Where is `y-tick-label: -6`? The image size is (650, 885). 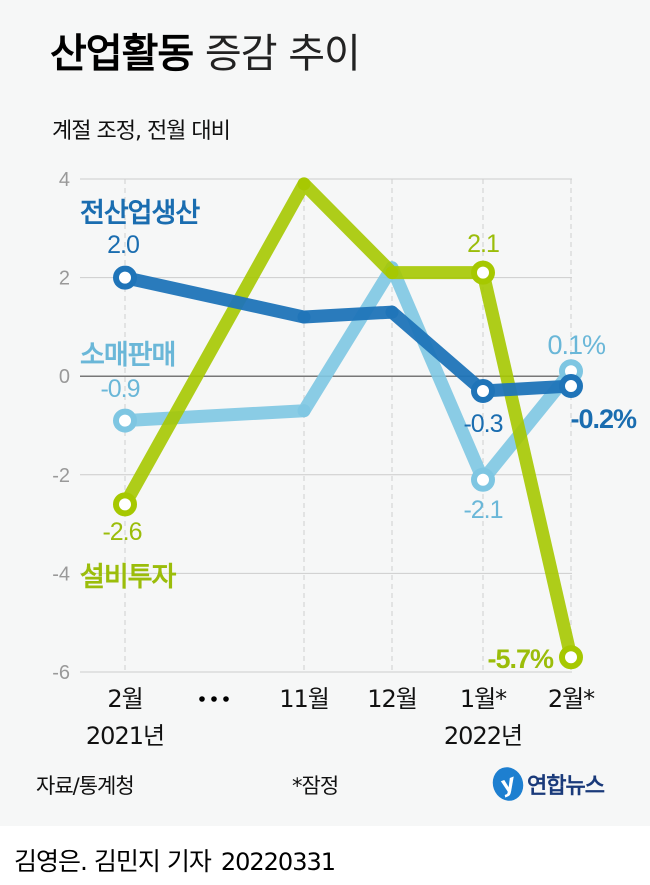
y-tick-label: -6 is located at coordinates (61, 673).